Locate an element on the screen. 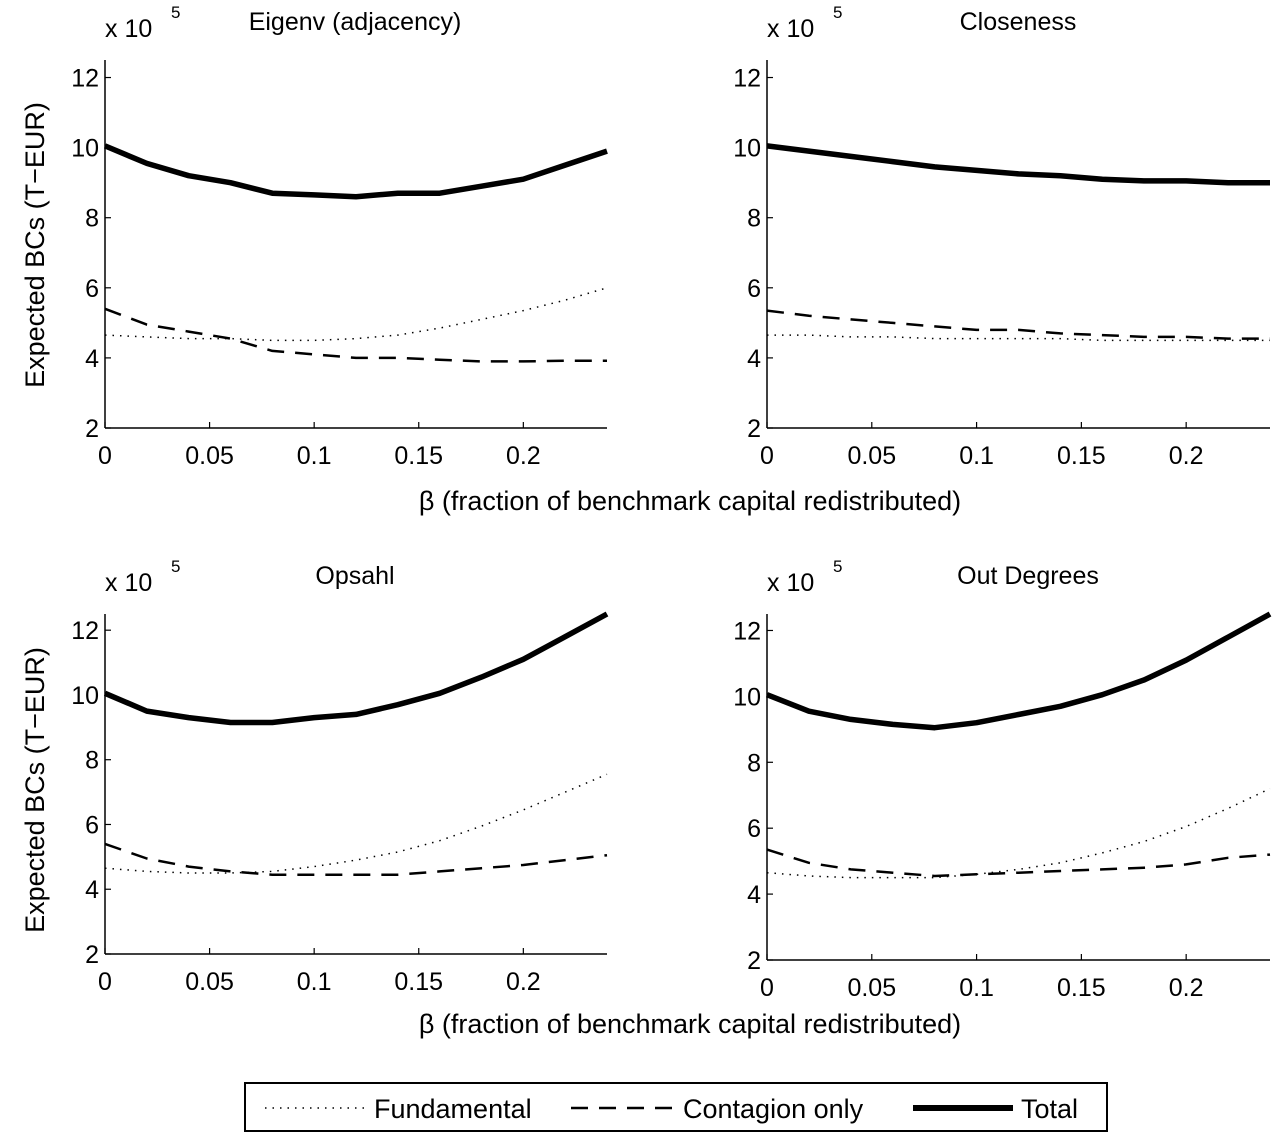  legend-box is located at coordinates (676, 1107).